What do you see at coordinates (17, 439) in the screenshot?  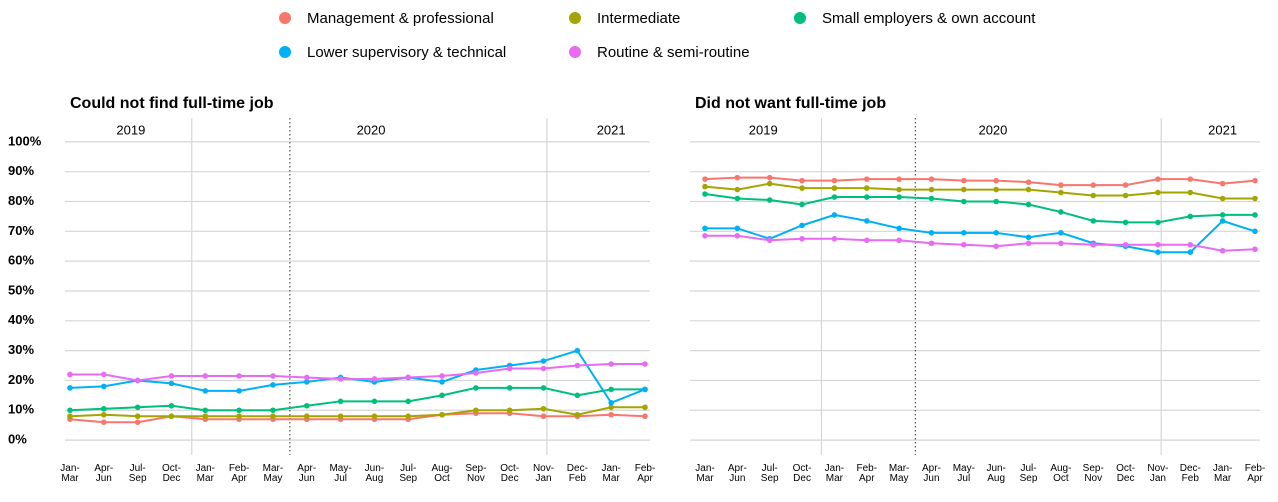 I see `y-tick-label: 0%` at bounding box center [17, 439].